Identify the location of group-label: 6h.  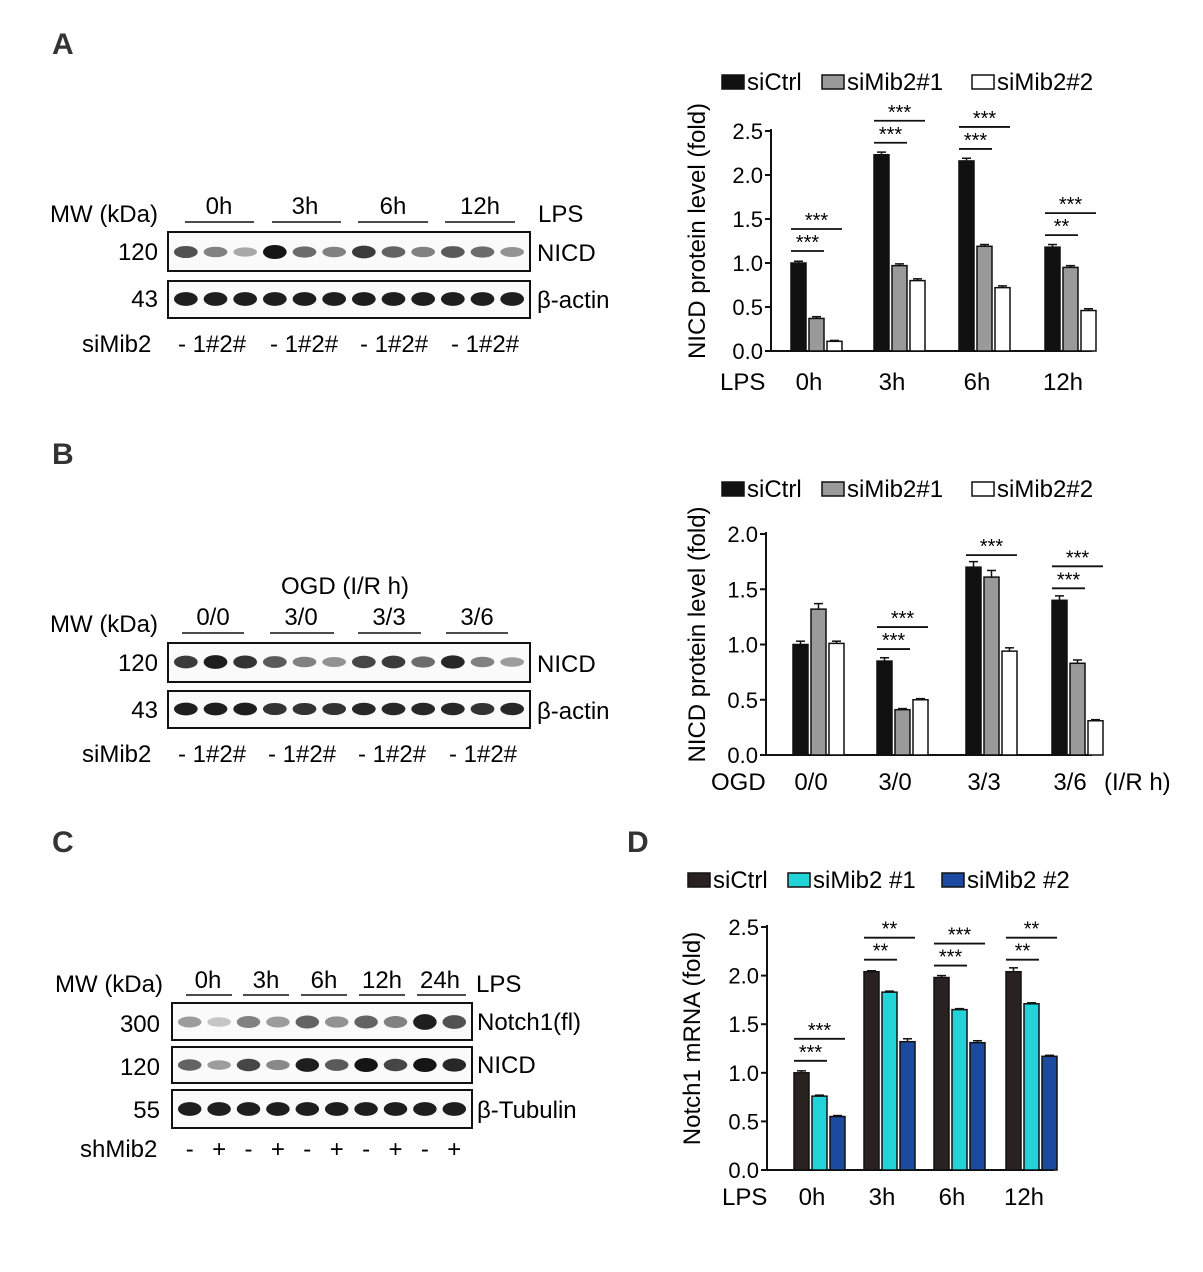
(393, 206).